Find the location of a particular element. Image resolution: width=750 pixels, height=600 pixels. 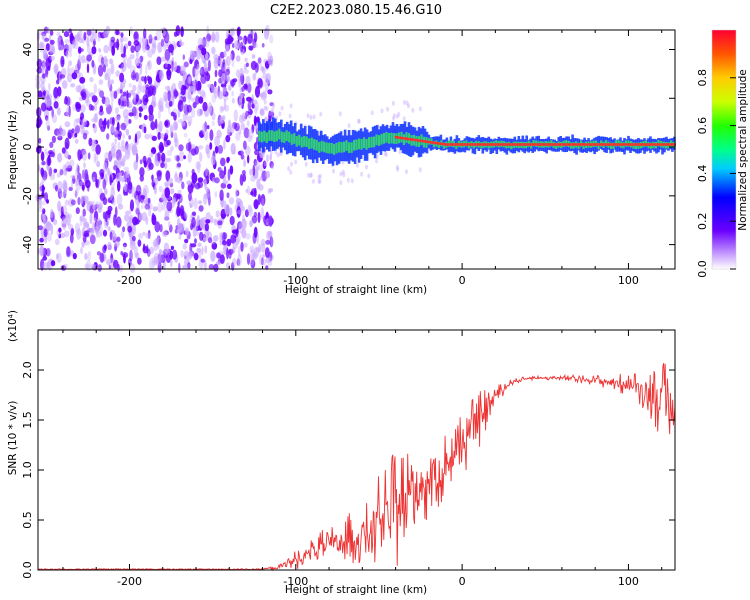

snr-exponent-label: (x10⁴) is located at coordinates (13, 326).